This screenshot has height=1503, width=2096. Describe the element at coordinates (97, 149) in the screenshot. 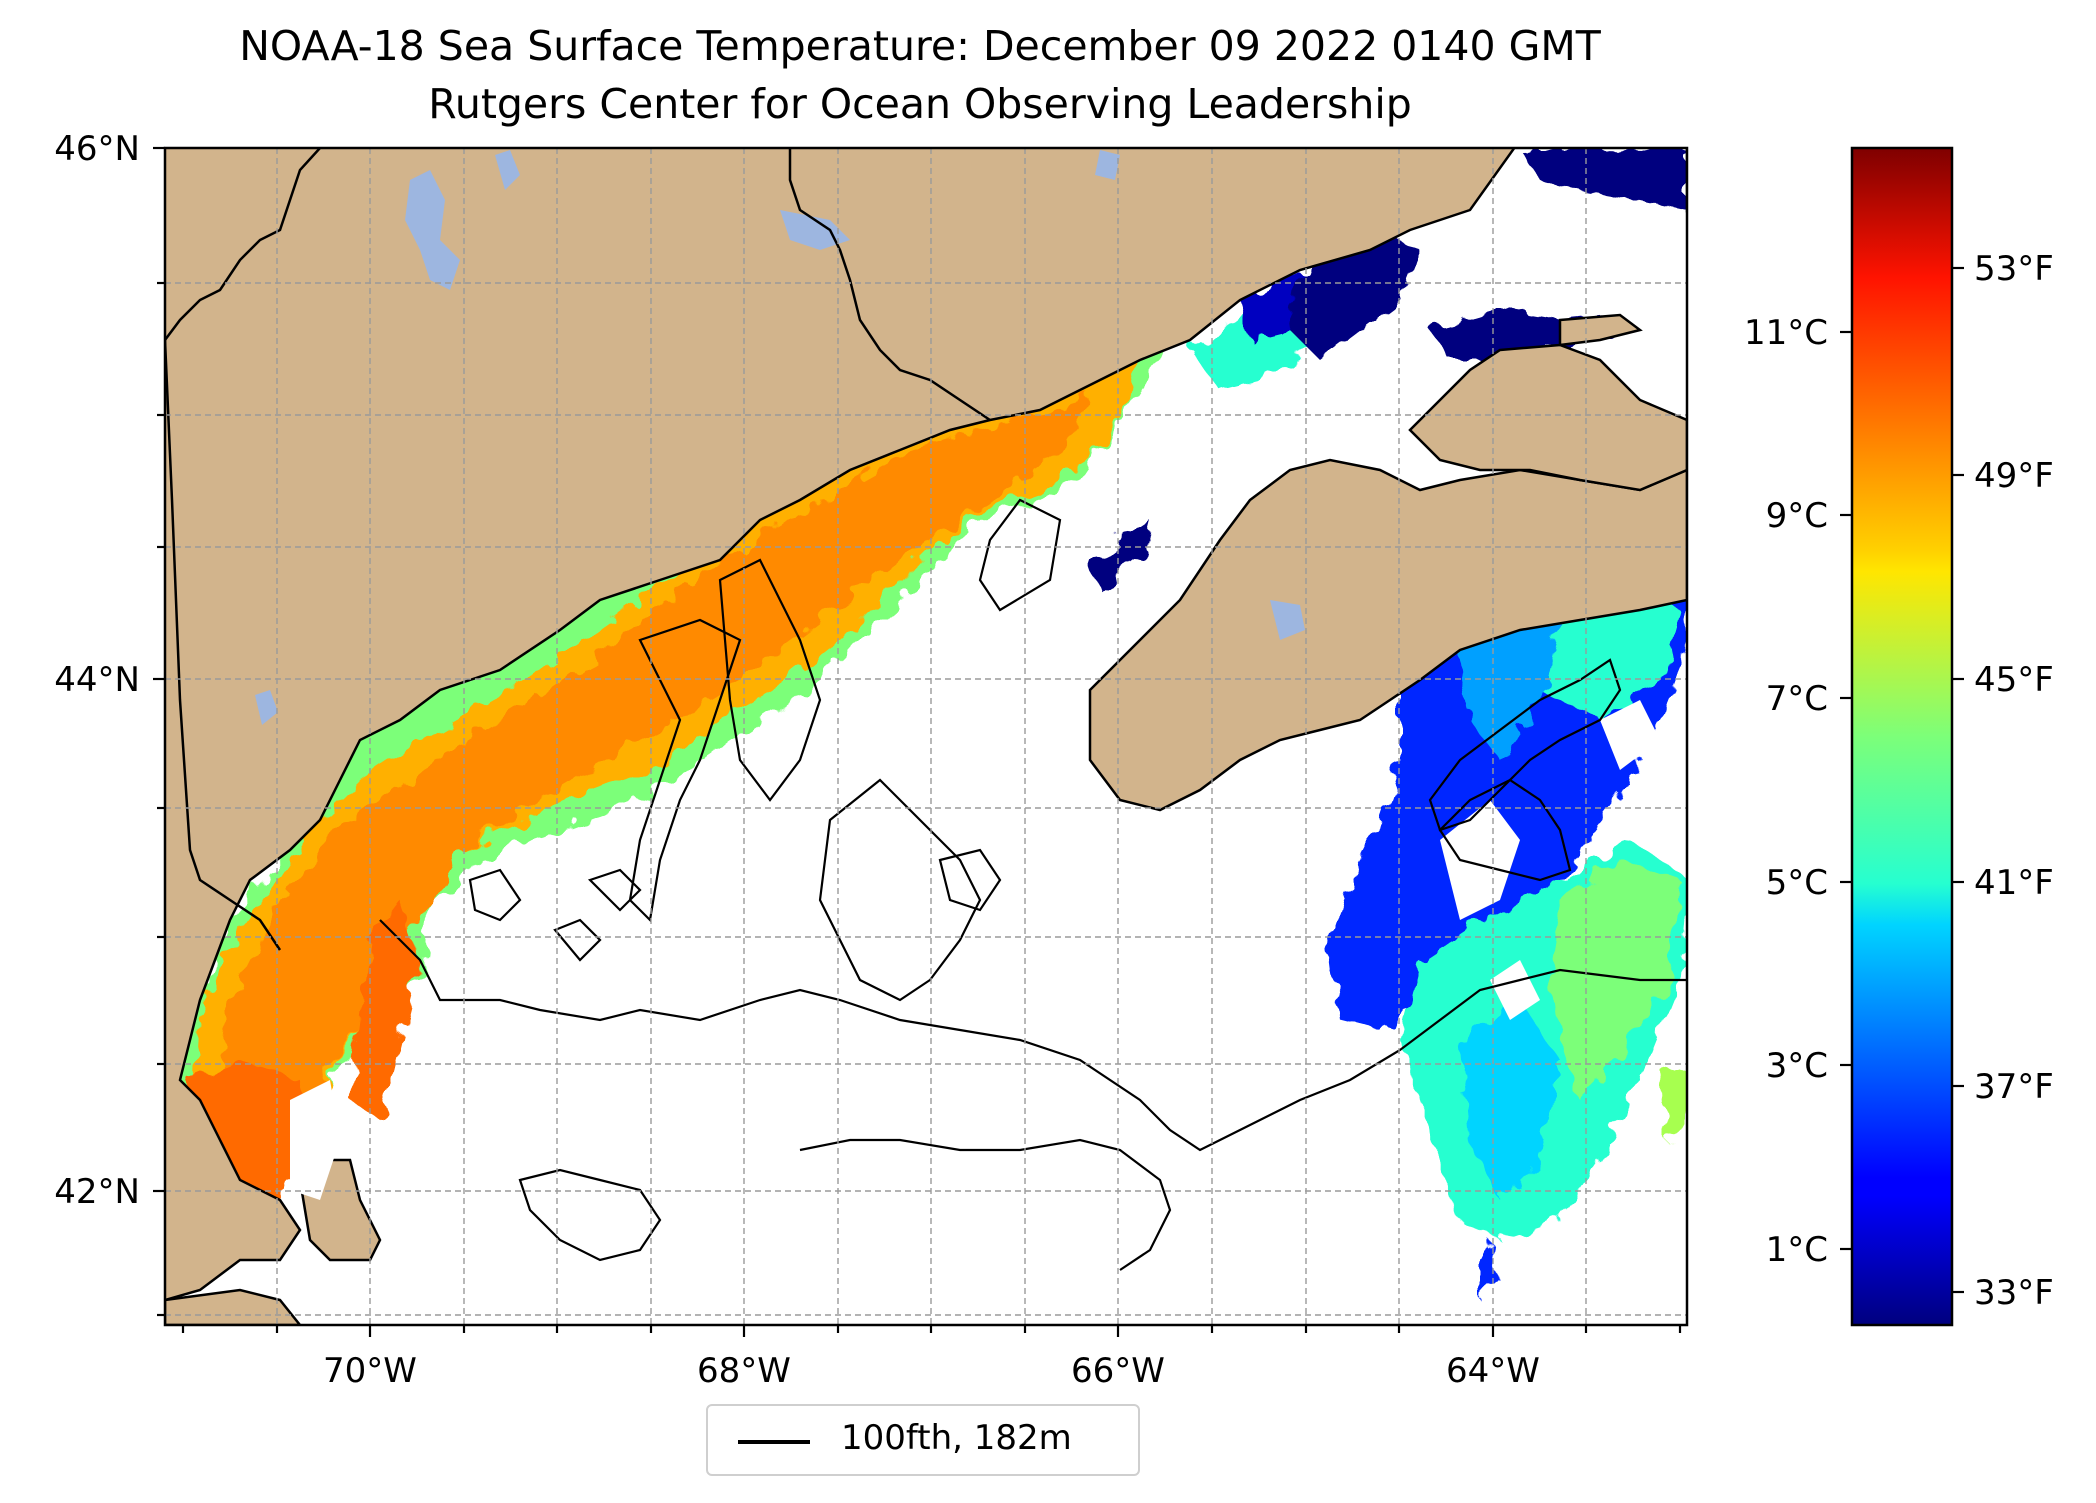

I see `lat-label-46n: 46°N` at that location.